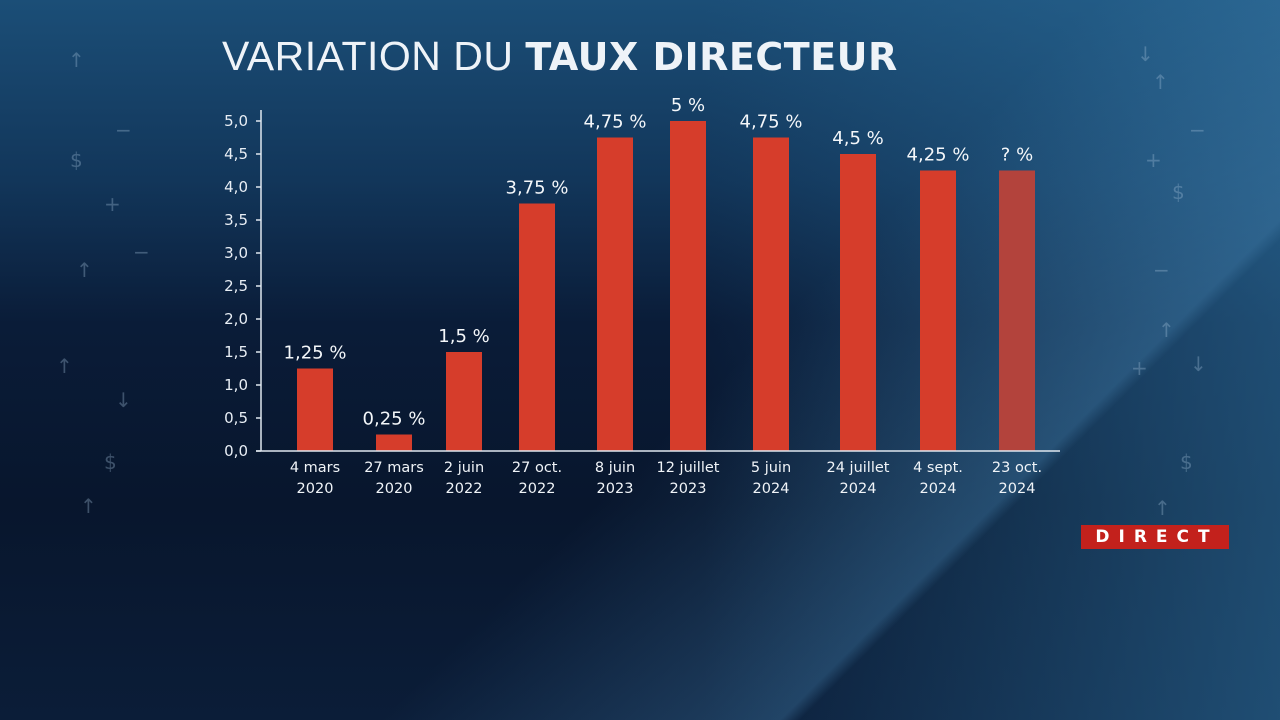 The height and width of the screenshot is (720, 1280). What do you see at coordinates (236, 319) in the screenshot?
I see `y-tick-label: 2,0` at bounding box center [236, 319].